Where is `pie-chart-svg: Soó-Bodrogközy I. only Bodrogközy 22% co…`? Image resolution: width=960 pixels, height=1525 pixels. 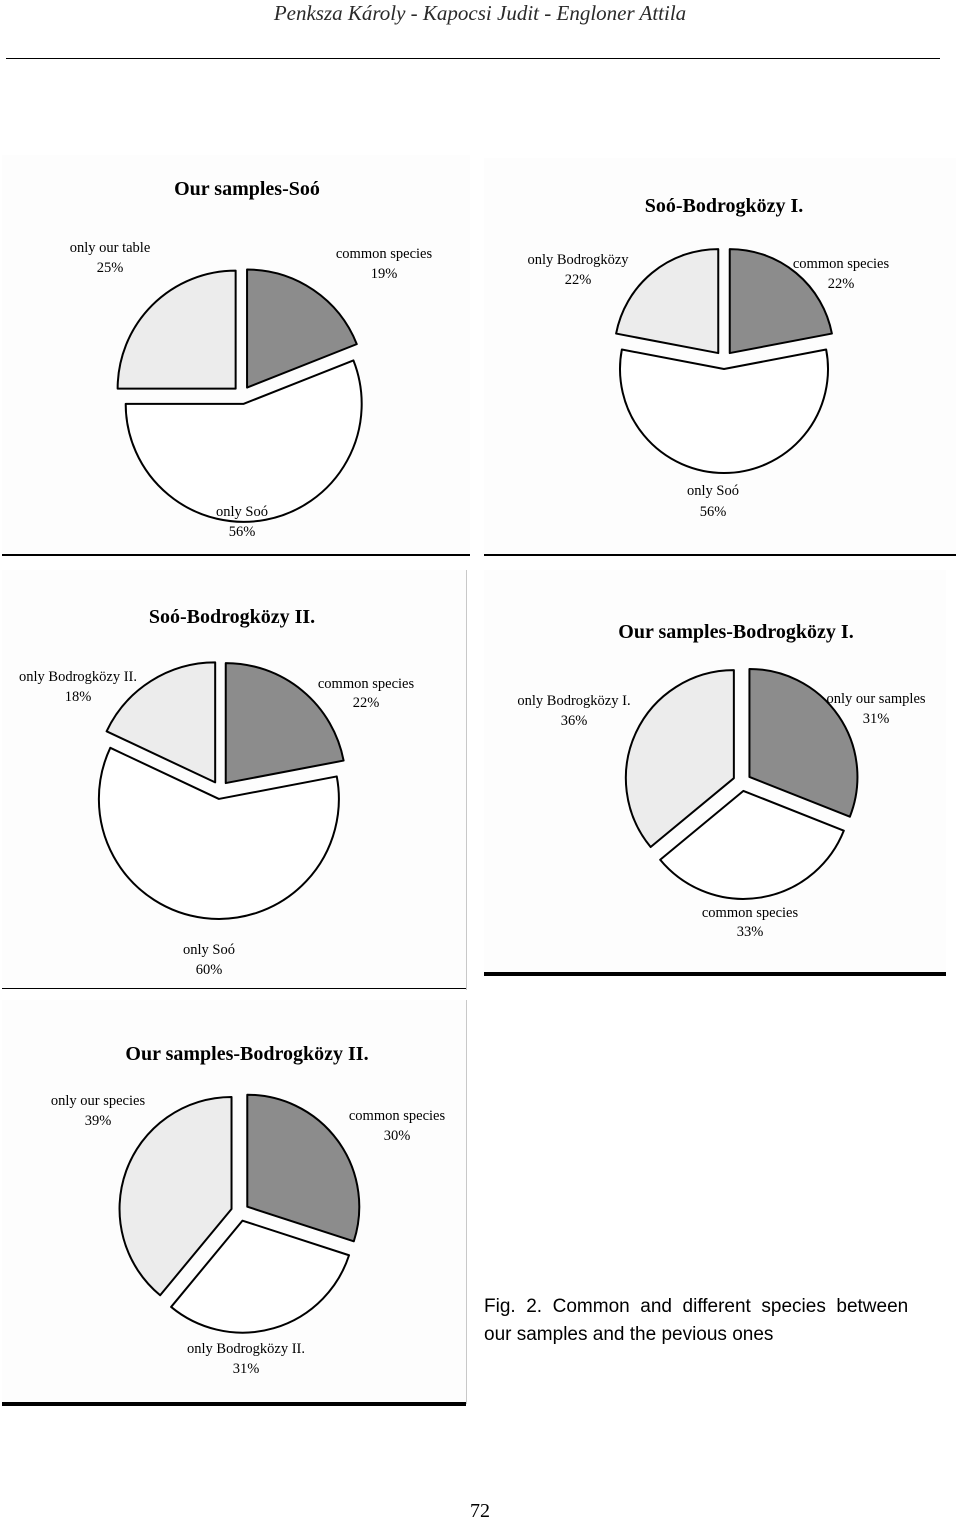
pie-chart-svg: Soó-Bodrogközy I. only Bodrogközy 22% co… is located at coordinates (708, 357).